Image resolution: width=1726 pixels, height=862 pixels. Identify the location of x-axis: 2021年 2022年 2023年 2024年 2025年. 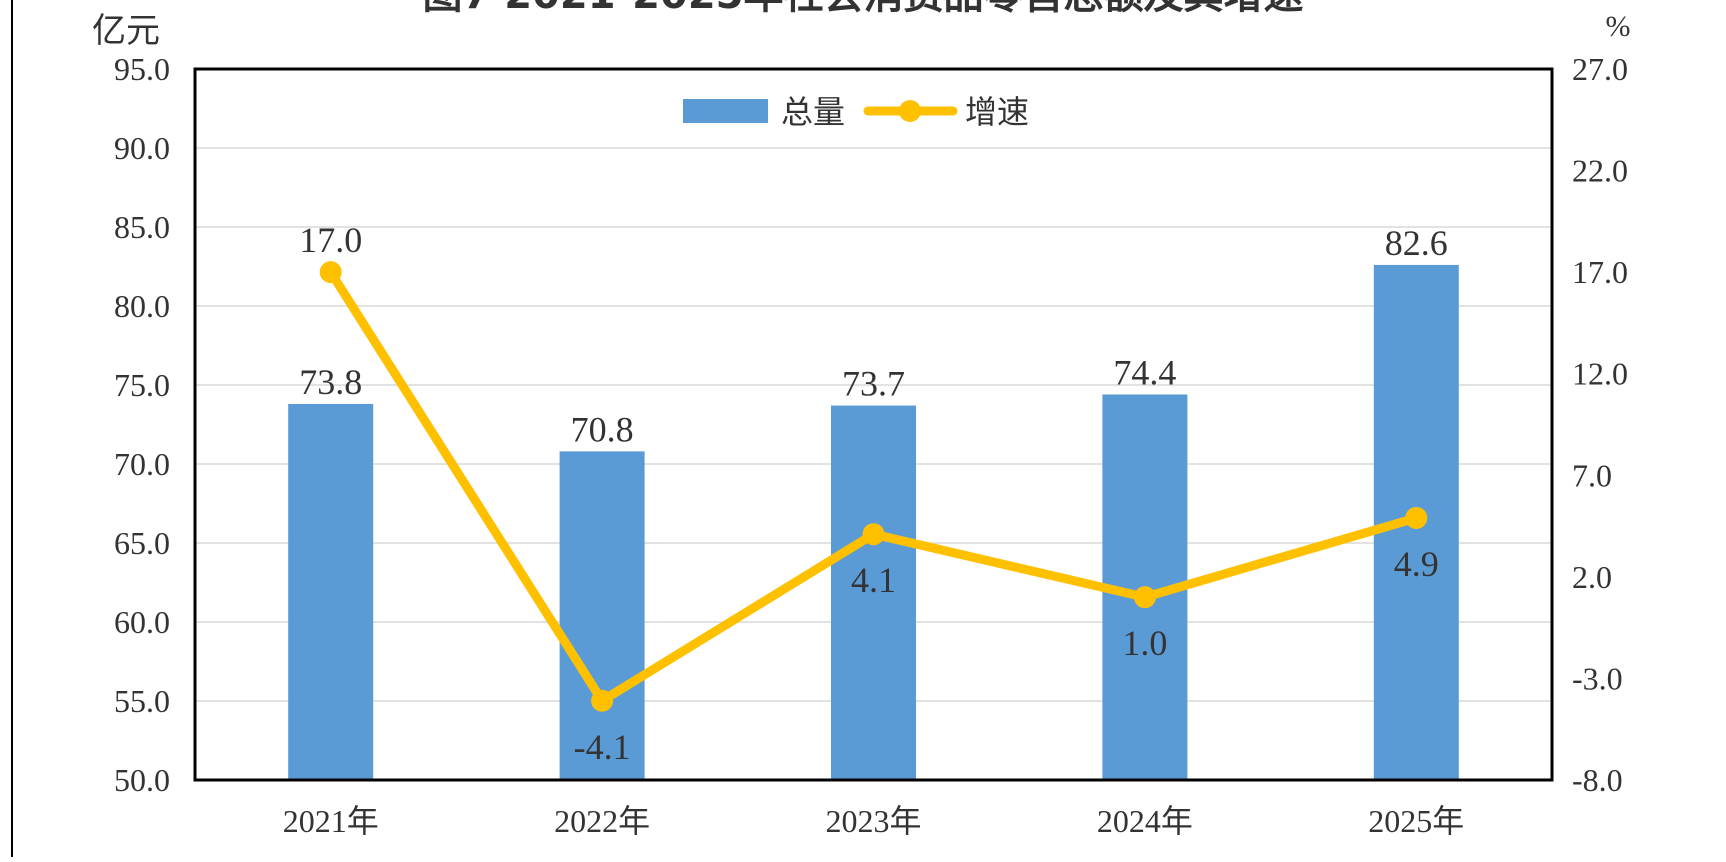
(874, 821).